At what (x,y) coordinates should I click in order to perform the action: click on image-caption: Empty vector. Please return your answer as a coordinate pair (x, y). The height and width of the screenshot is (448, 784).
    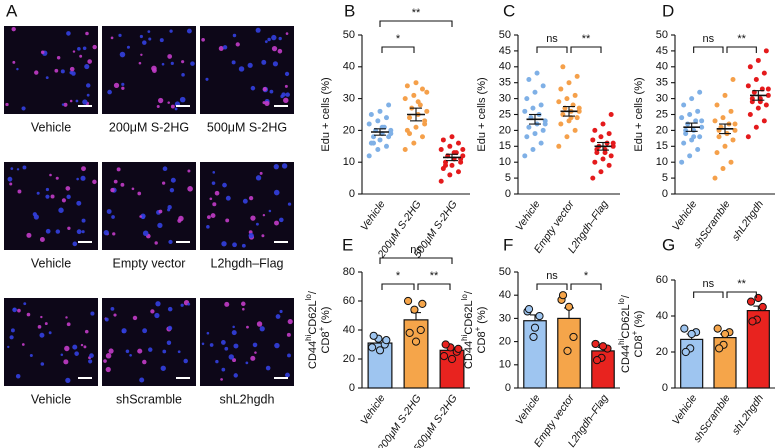
    Looking at the image, I should click on (149, 263).